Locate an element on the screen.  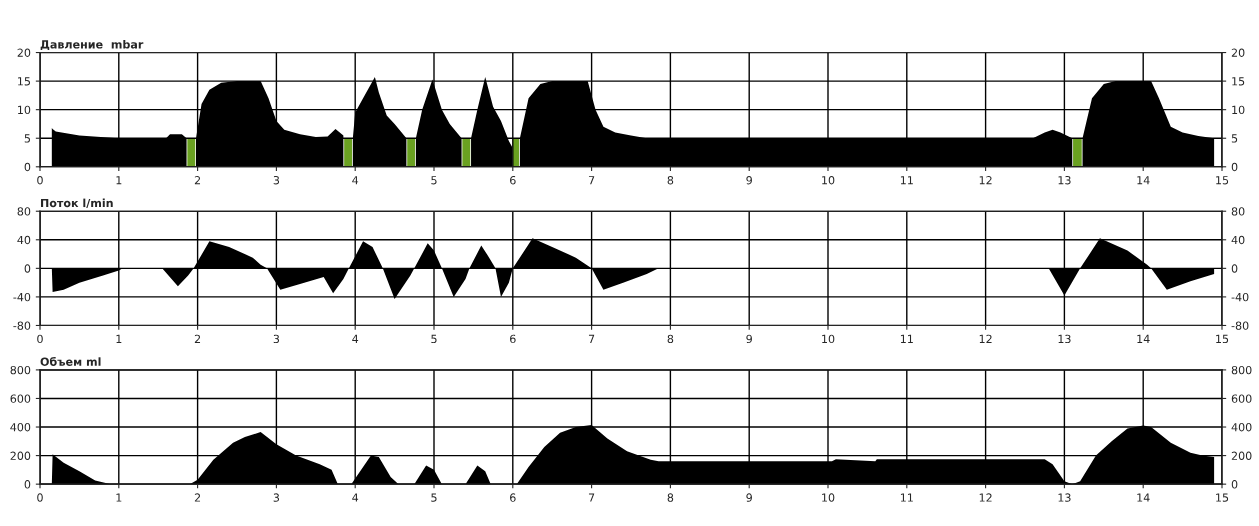
y-tick-label: 5 is located at coordinates (27, 138).